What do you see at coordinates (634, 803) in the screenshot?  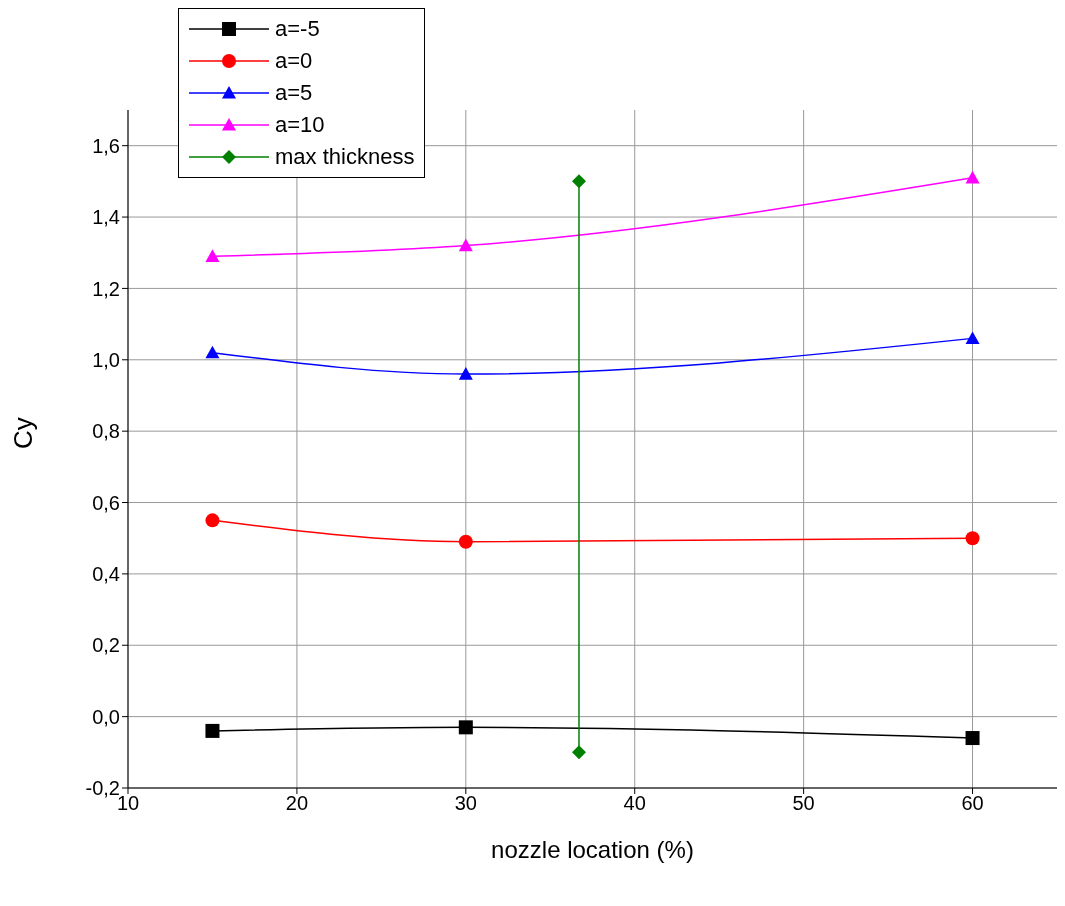 I see `x-tick-label: 40` at bounding box center [634, 803].